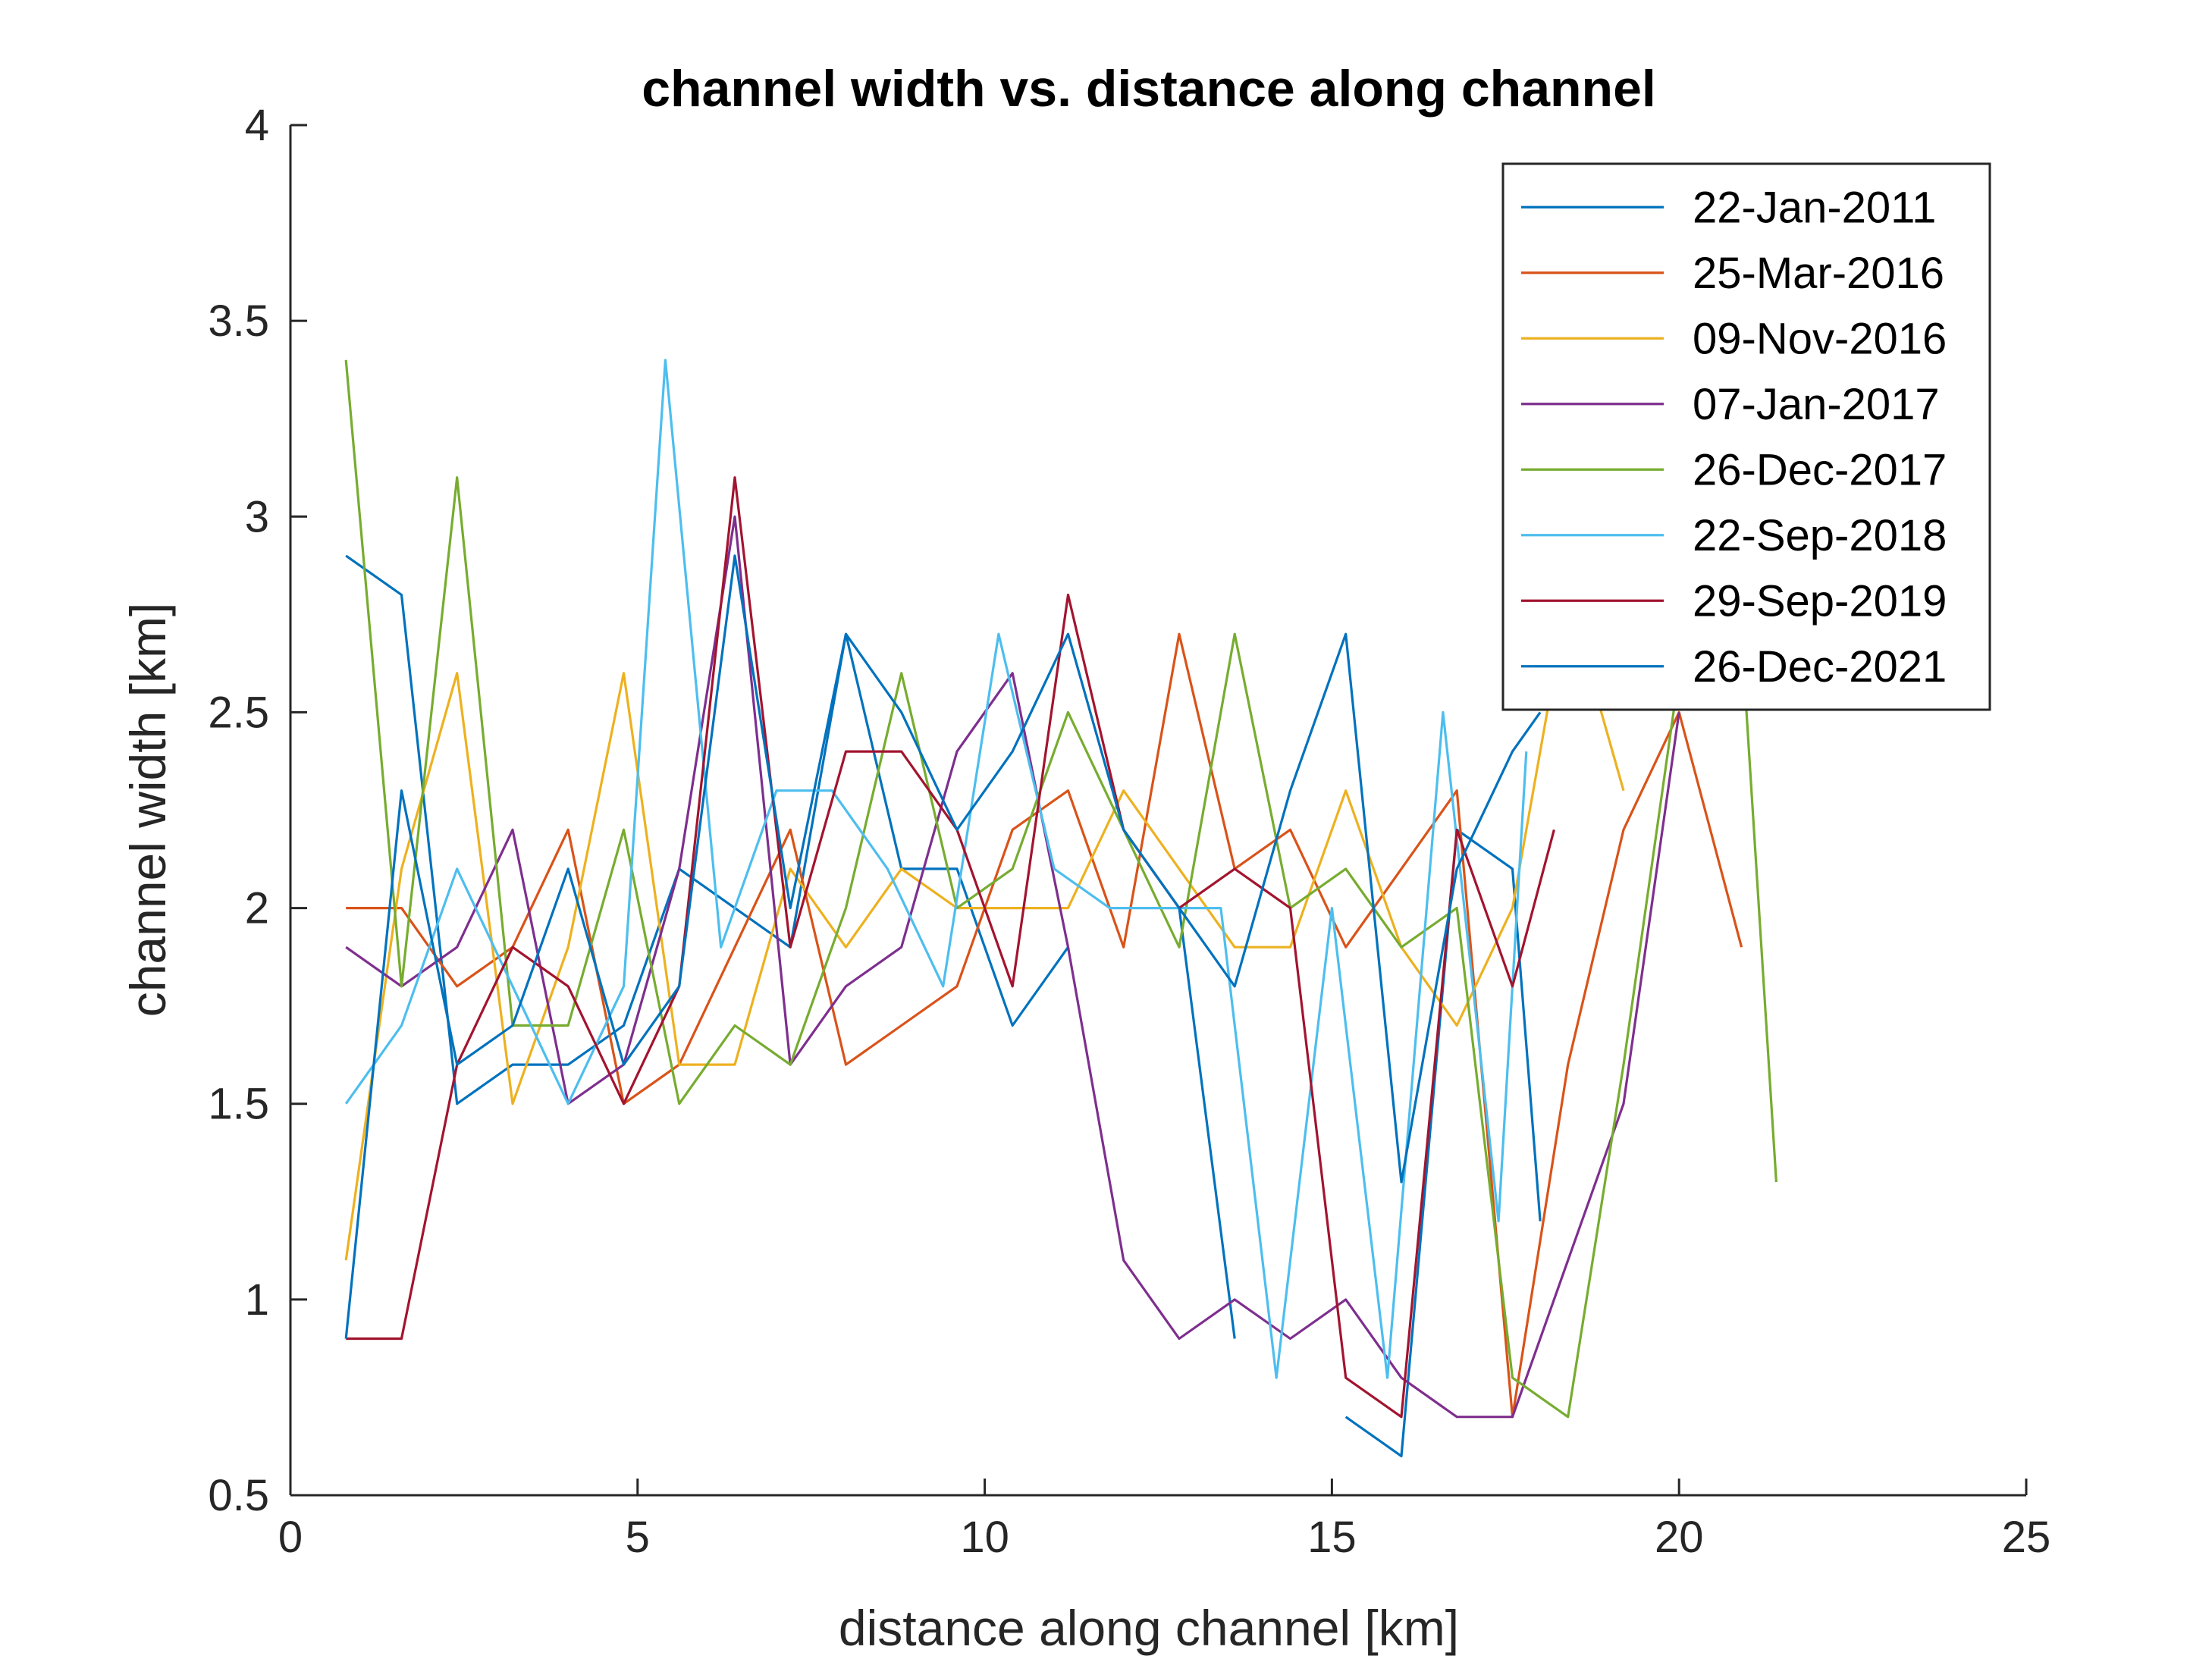 Image resolution: width=2212 pixels, height=1659 pixels. What do you see at coordinates (257, 1300) in the screenshot?
I see `y-tick-label: 1` at bounding box center [257, 1300].